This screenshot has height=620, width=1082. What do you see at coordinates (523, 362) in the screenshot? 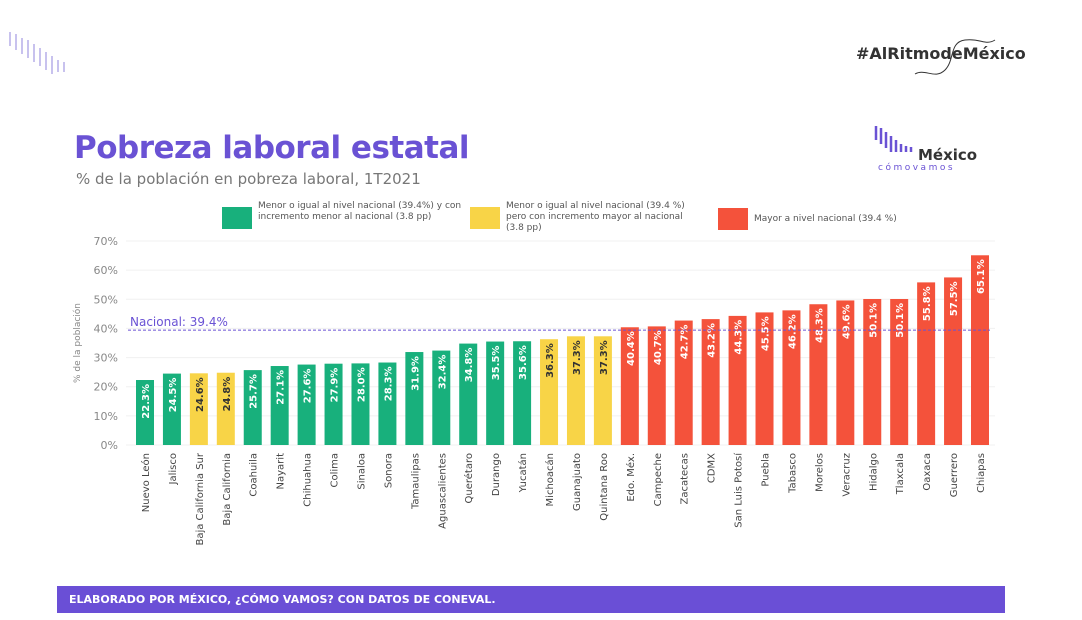
I see `data-label: 35.6%` at bounding box center [523, 362].